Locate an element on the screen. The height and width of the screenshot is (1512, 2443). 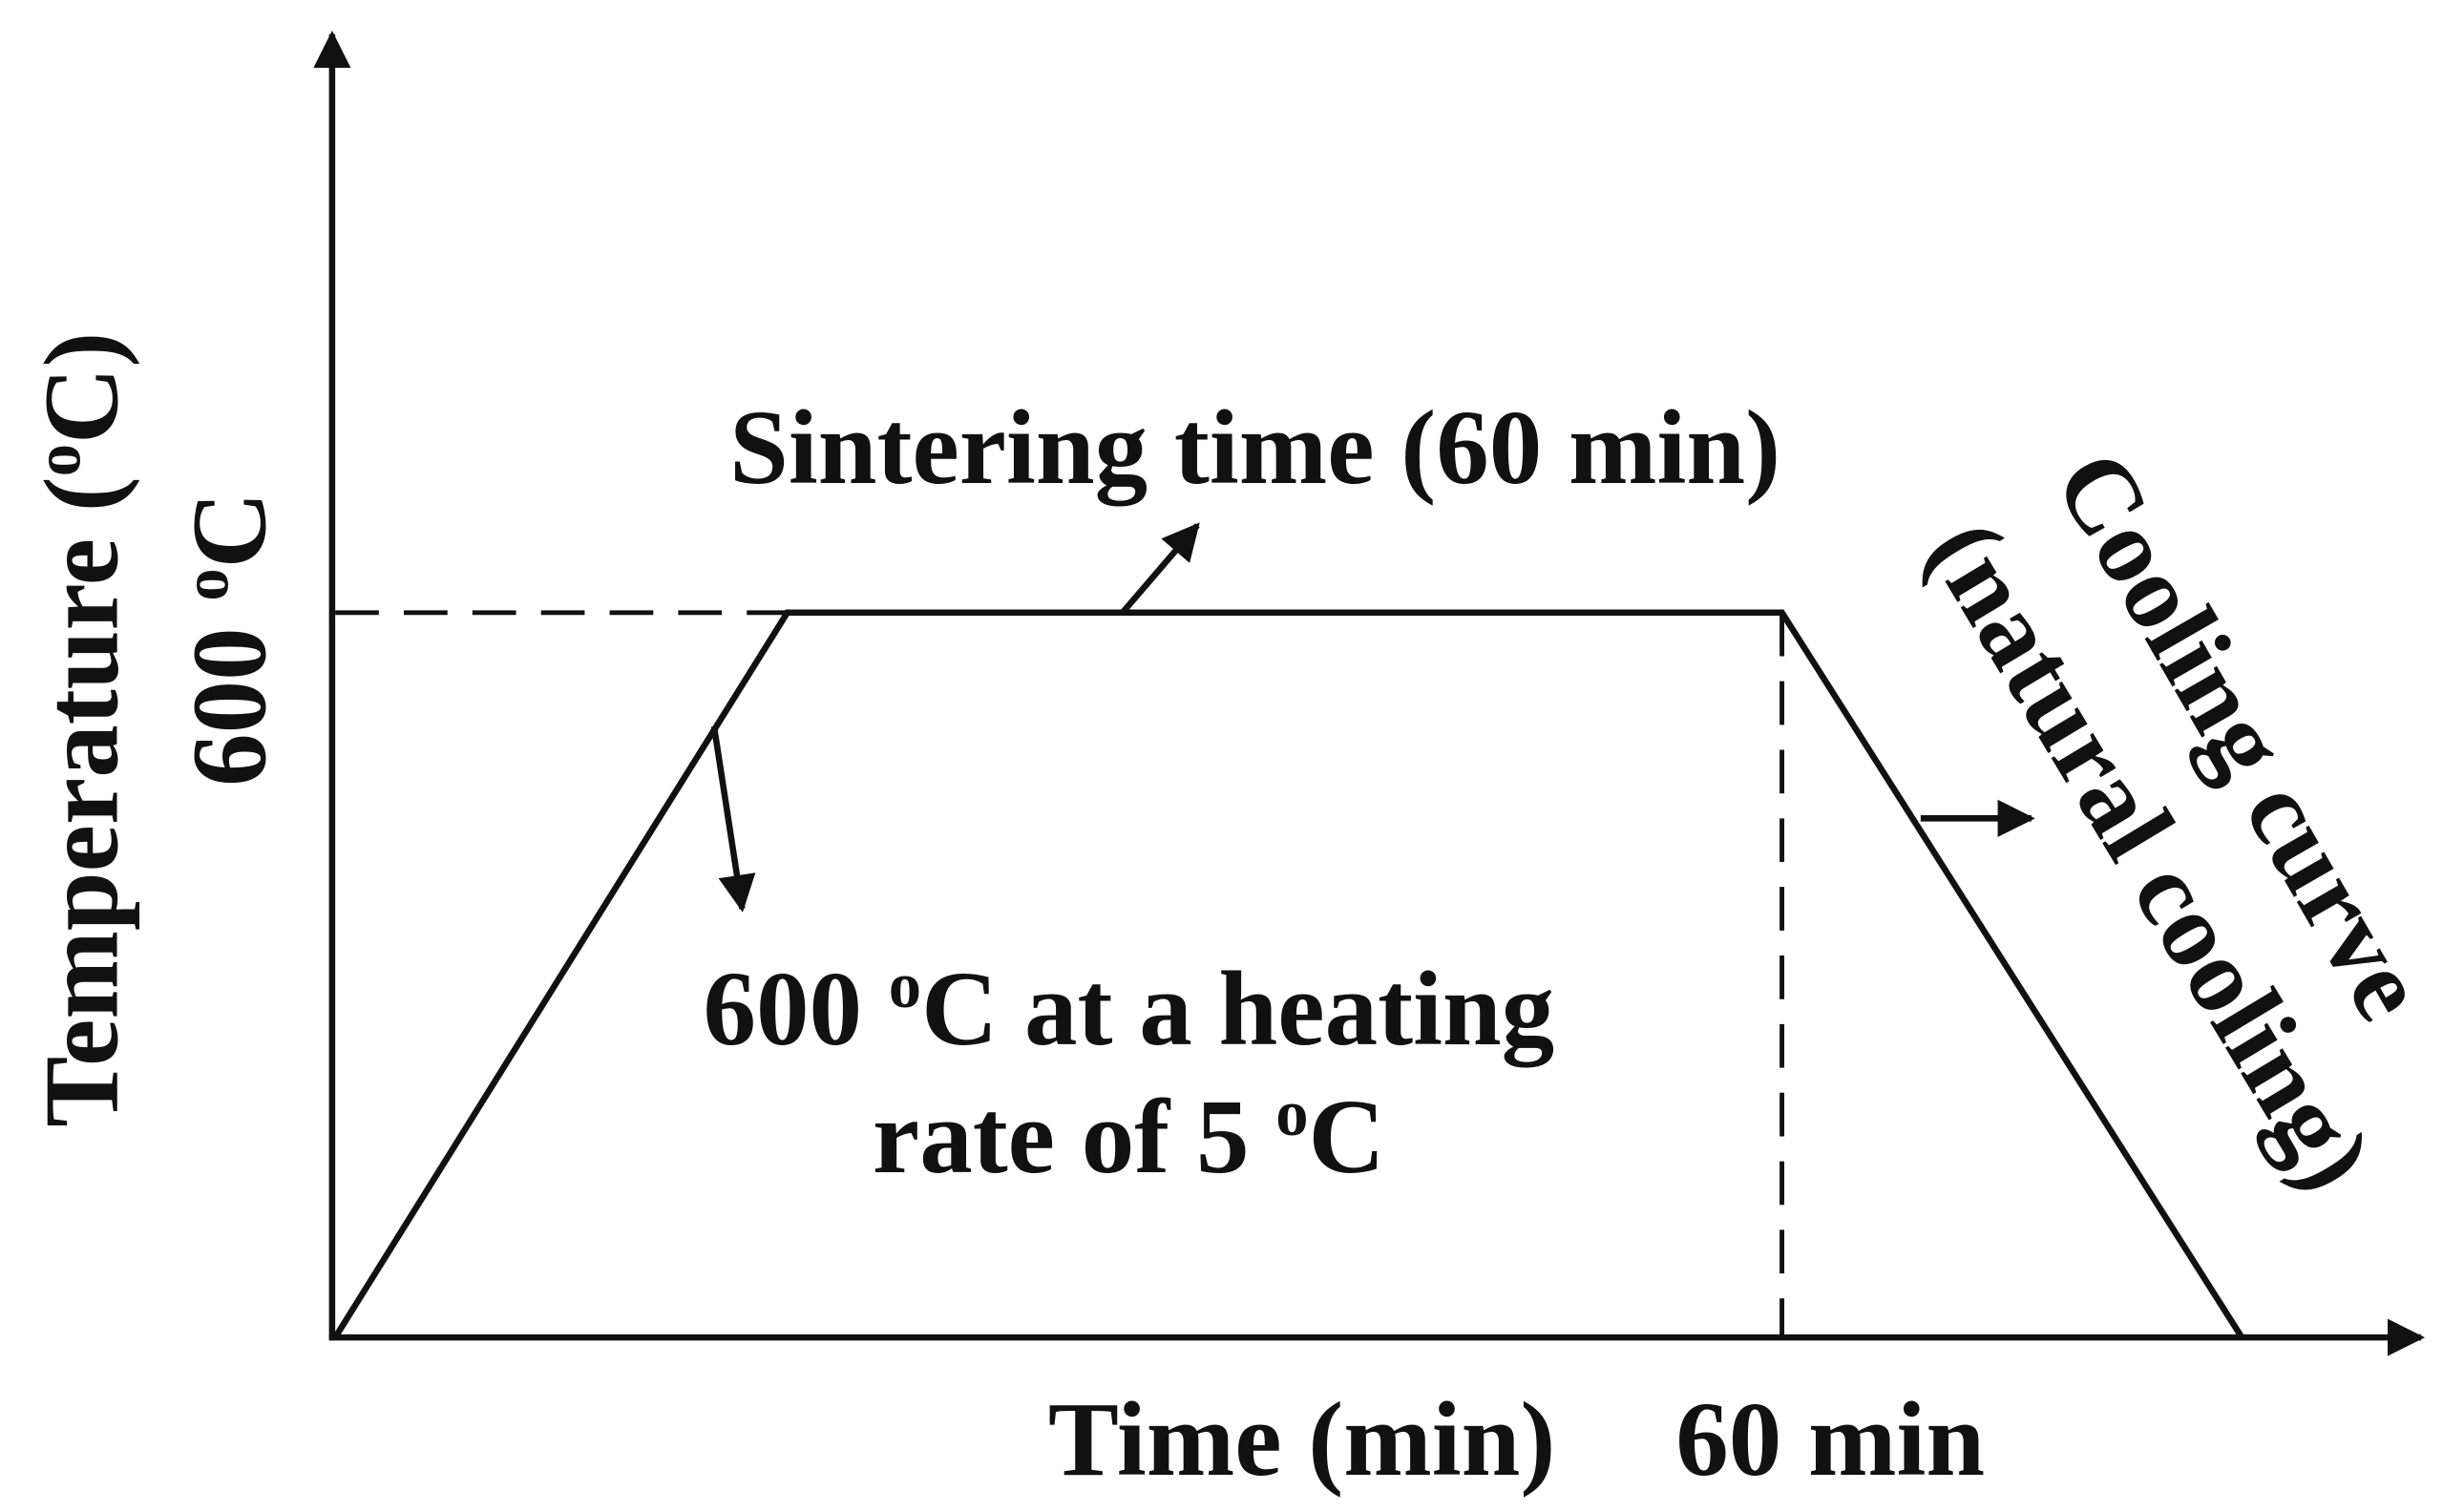
x-axis-label: Time (min) is located at coordinates (1301, 1440).